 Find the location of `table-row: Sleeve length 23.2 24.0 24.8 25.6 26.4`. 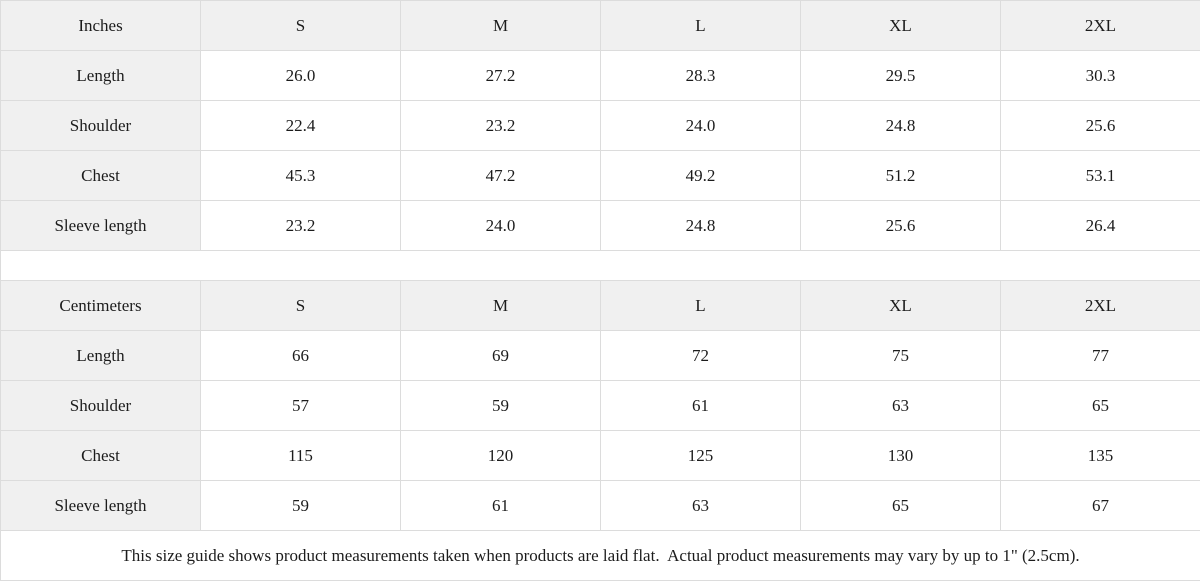

table-row: Sleeve length 23.2 24.0 24.8 25.6 26.4 is located at coordinates (600, 226).